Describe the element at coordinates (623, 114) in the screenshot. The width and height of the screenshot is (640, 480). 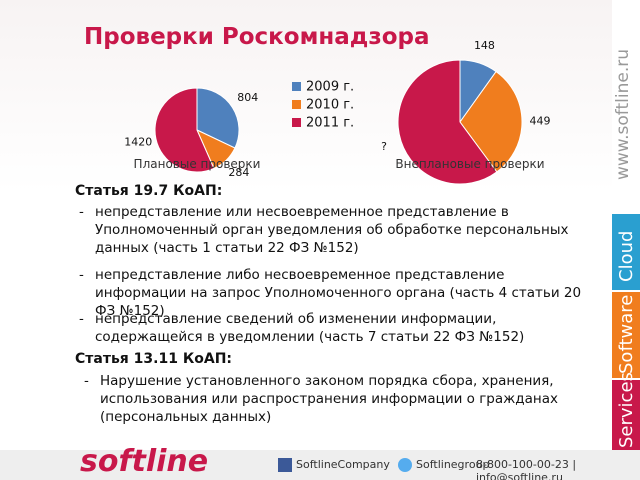
I see `sidebar-url: www.softline.ru` at that location.